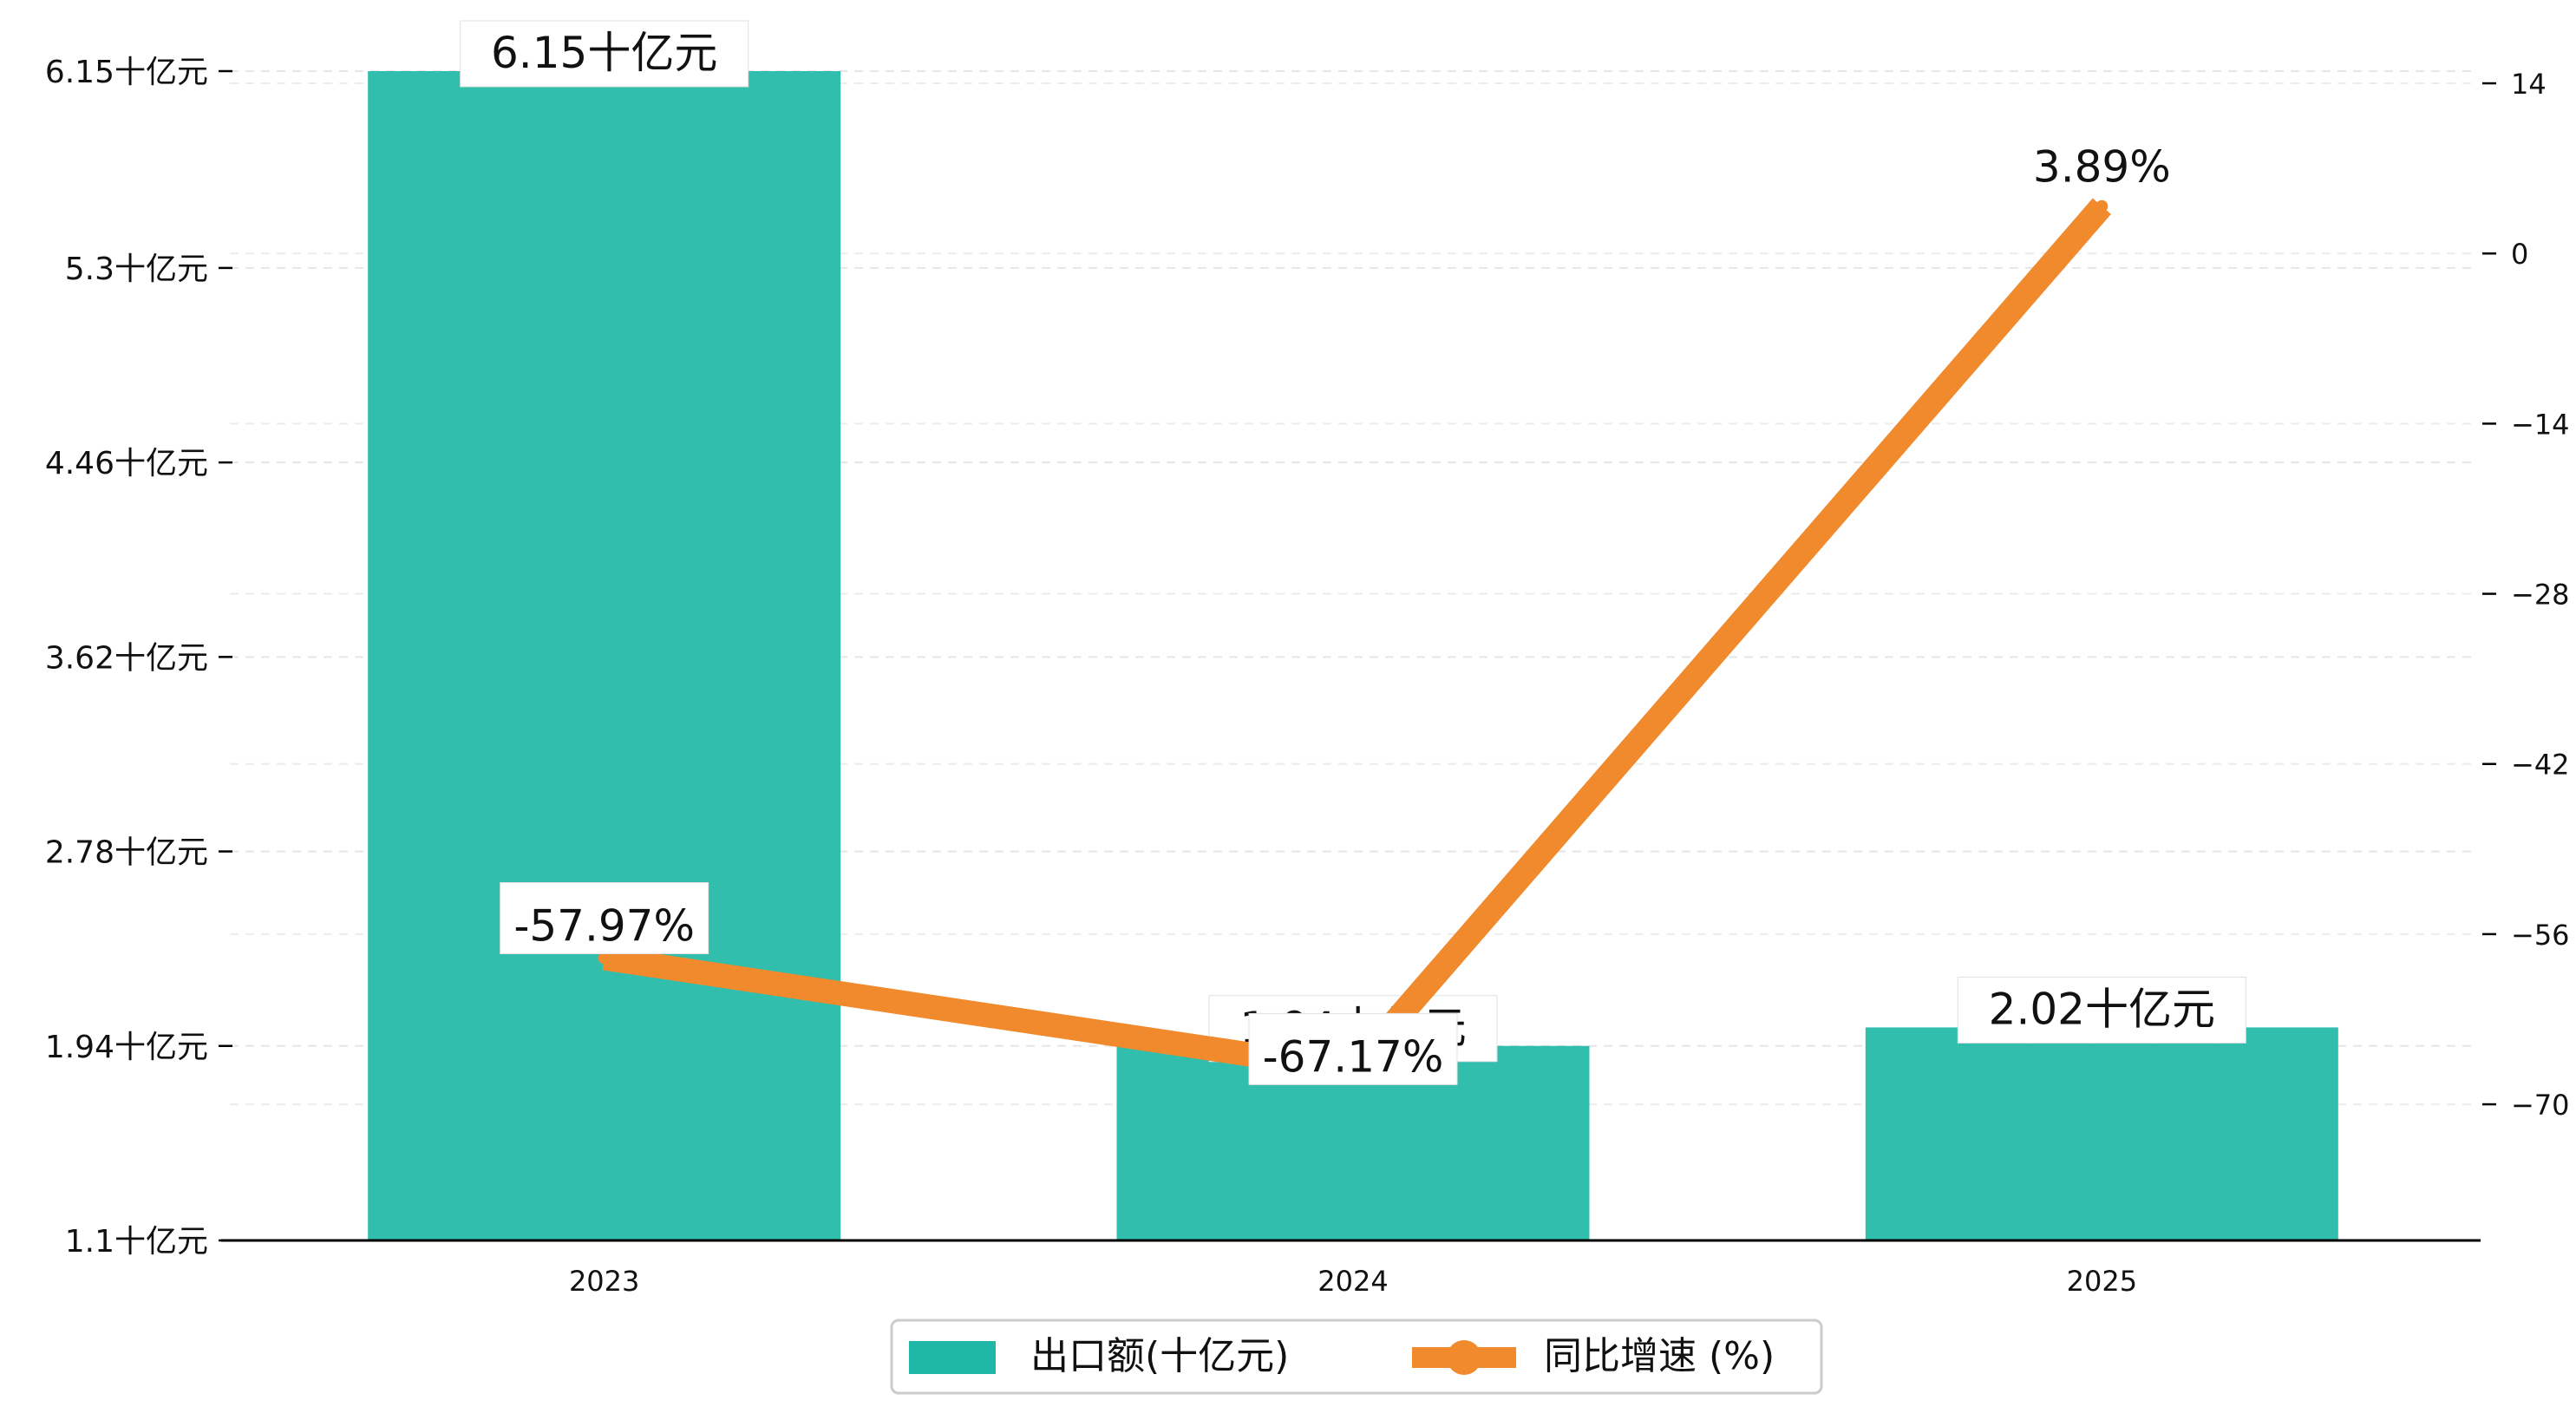 This screenshot has height=1420, width=2576. Describe the element at coordinates (2540, 1105) in the screenshot. I see `y-right-tick-label: −70` at that location.